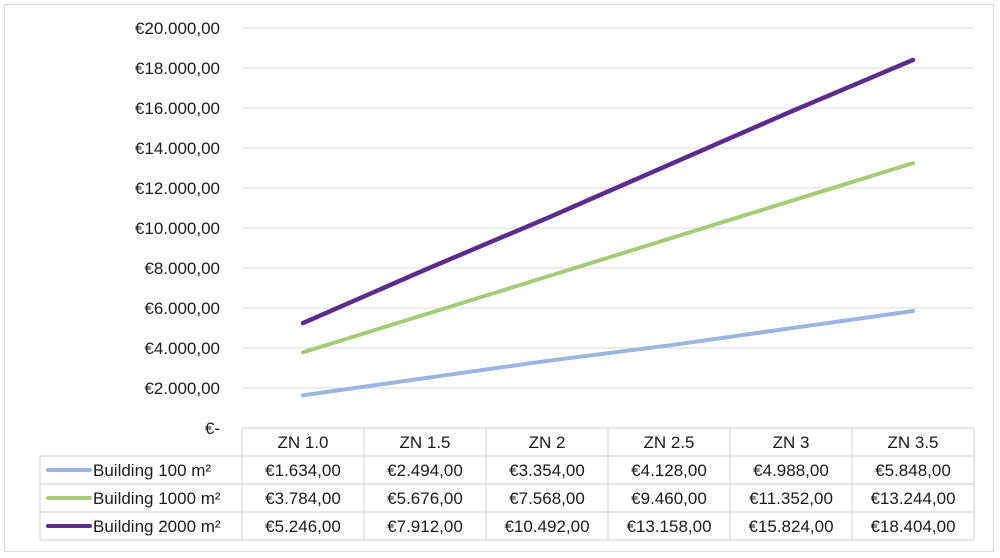 This screenshot has height=558, width=1000. What do you see at coordinates (424, 442) in the screenshot?
I see `x-category-label: ZN 1.5` at bounding box center [424, 442].